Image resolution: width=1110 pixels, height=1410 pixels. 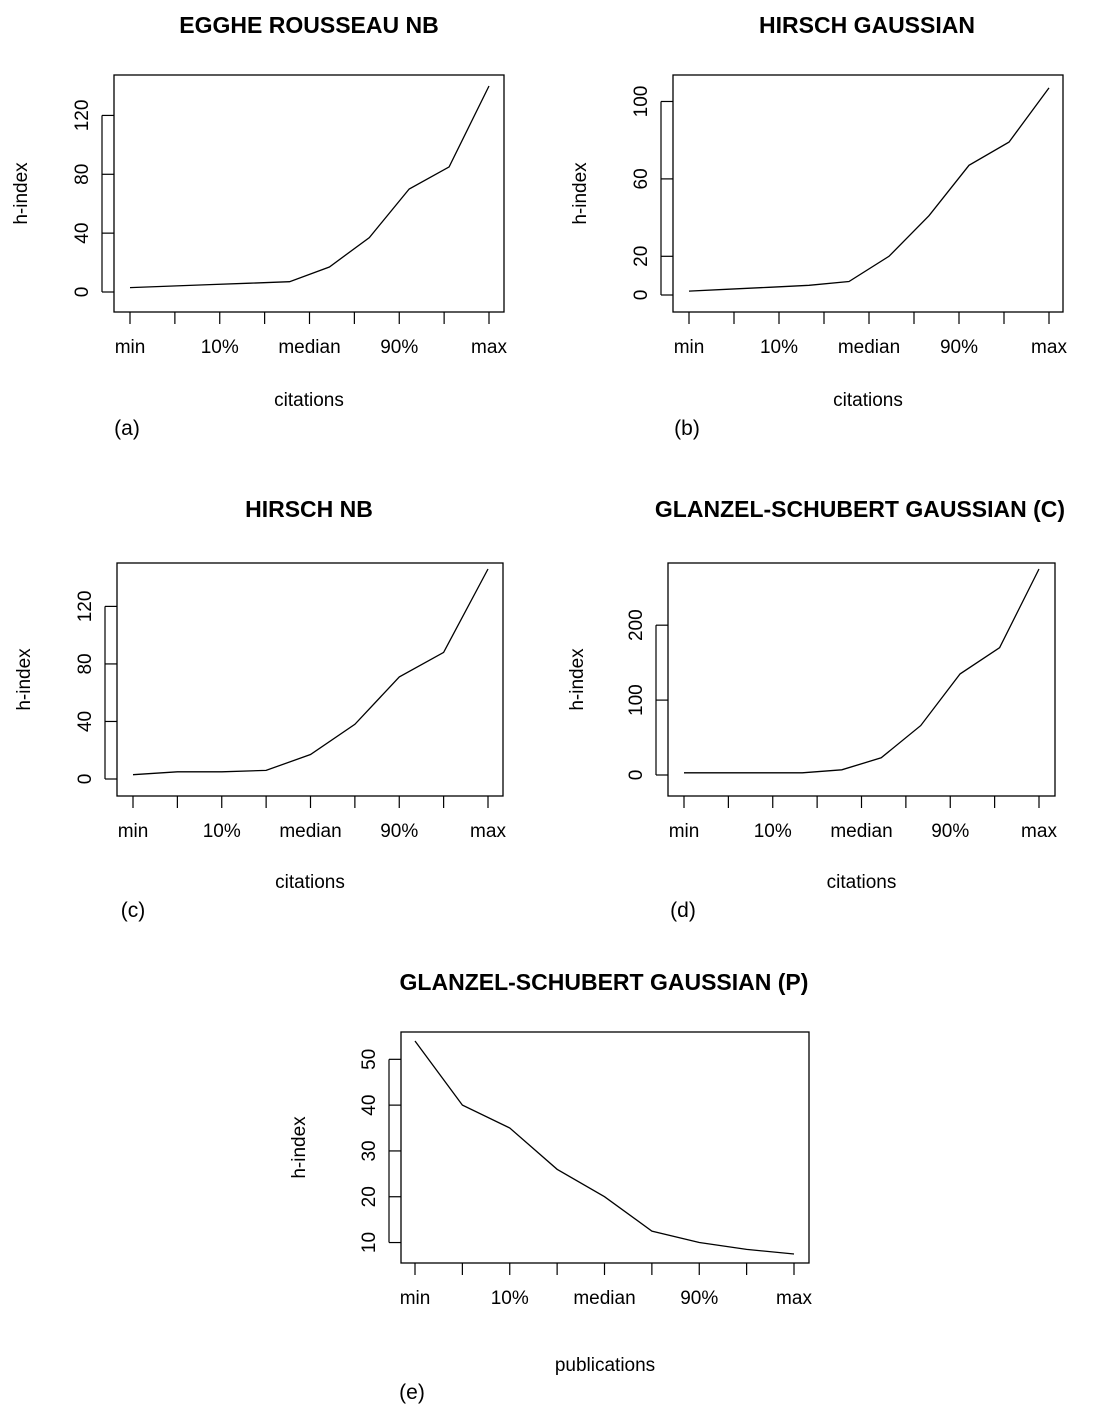 I want to click on panel-label: (a), so click(x=127, y=428).